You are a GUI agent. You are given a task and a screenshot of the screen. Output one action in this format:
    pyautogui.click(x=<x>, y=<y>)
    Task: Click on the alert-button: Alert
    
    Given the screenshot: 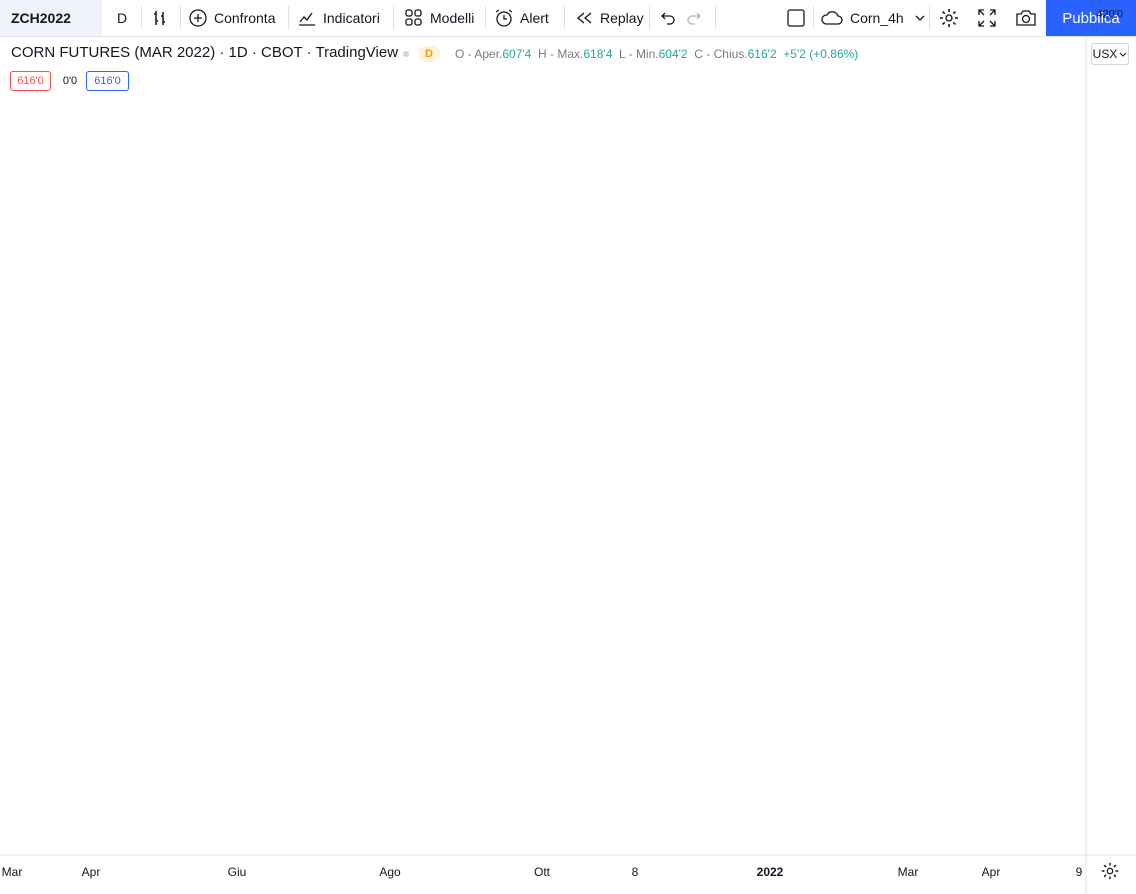 What is the action you would take?
    pyautogui.click(x=521, y=18)
    